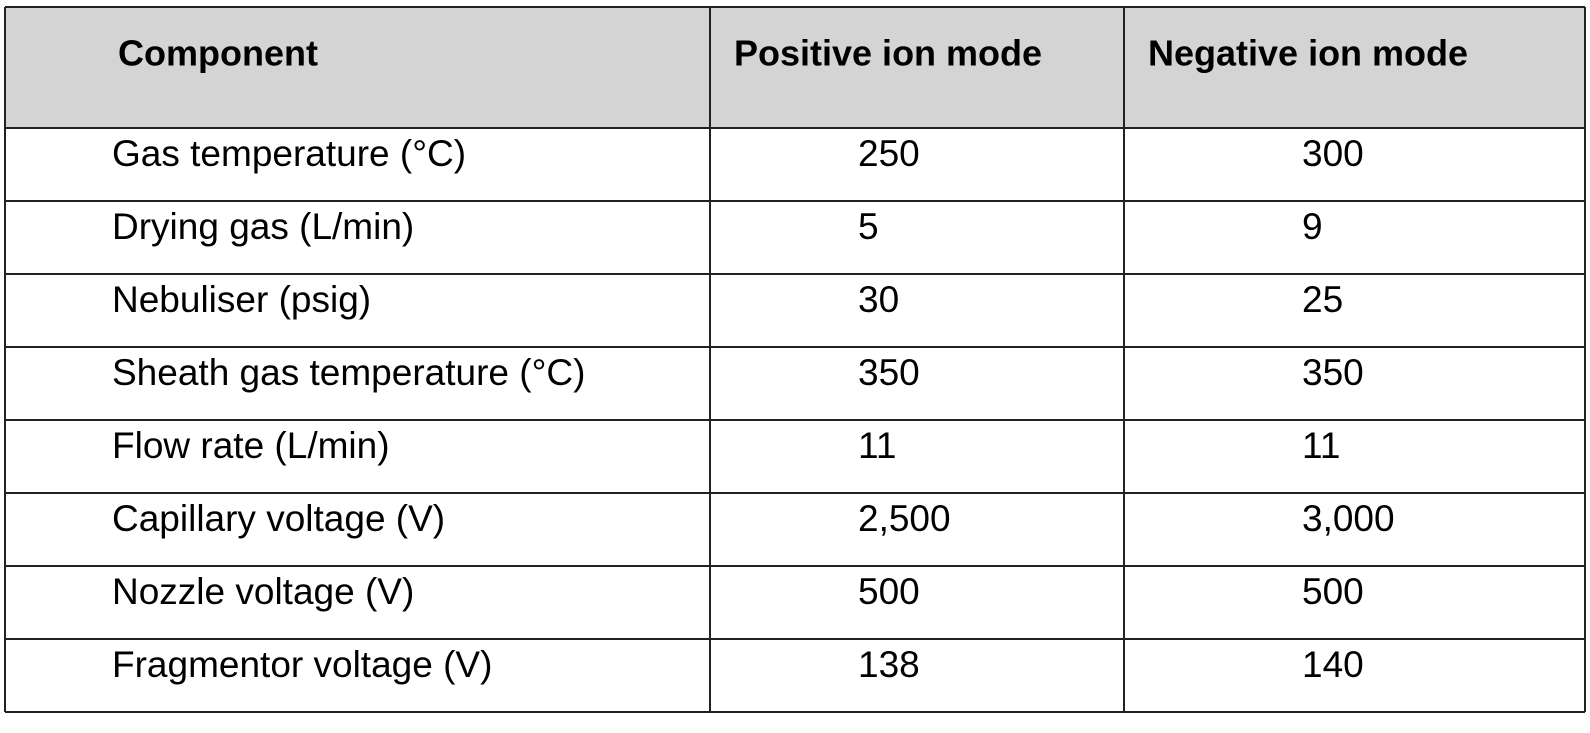  I want to click on table-cell: Nebuliser (psig), so click(241, 299).